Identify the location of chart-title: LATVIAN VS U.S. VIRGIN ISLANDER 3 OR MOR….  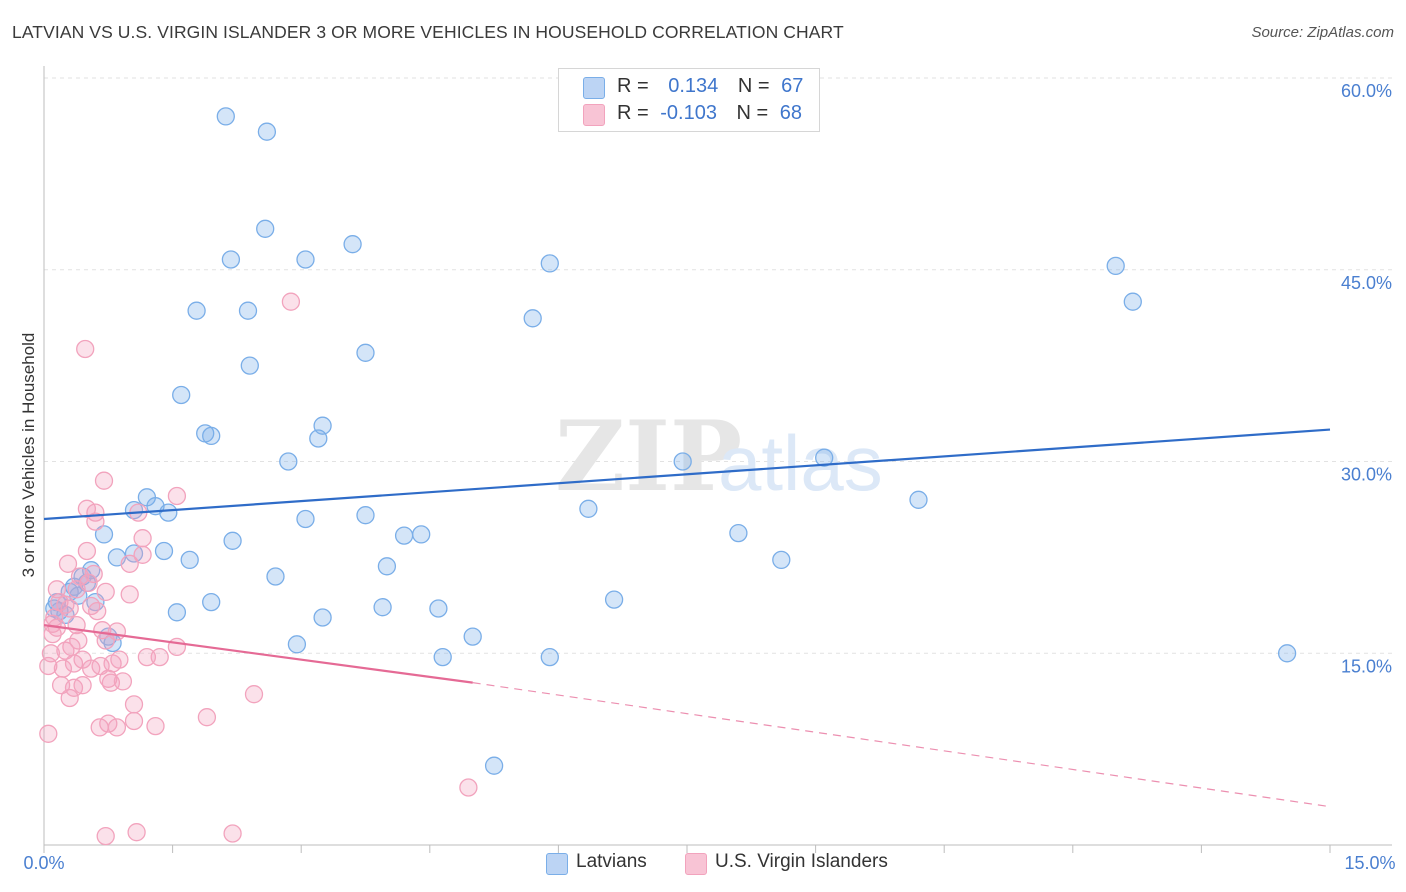
(428, 32).